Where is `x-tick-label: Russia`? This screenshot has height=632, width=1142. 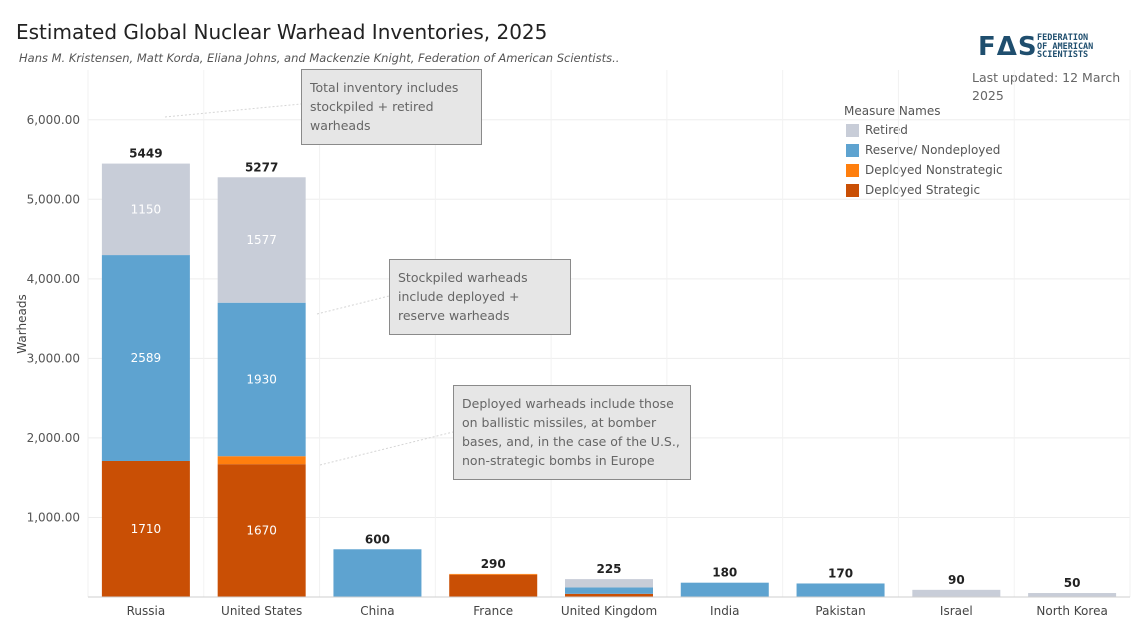 x-tick-label: Russia is located at coordinates (146, 611).